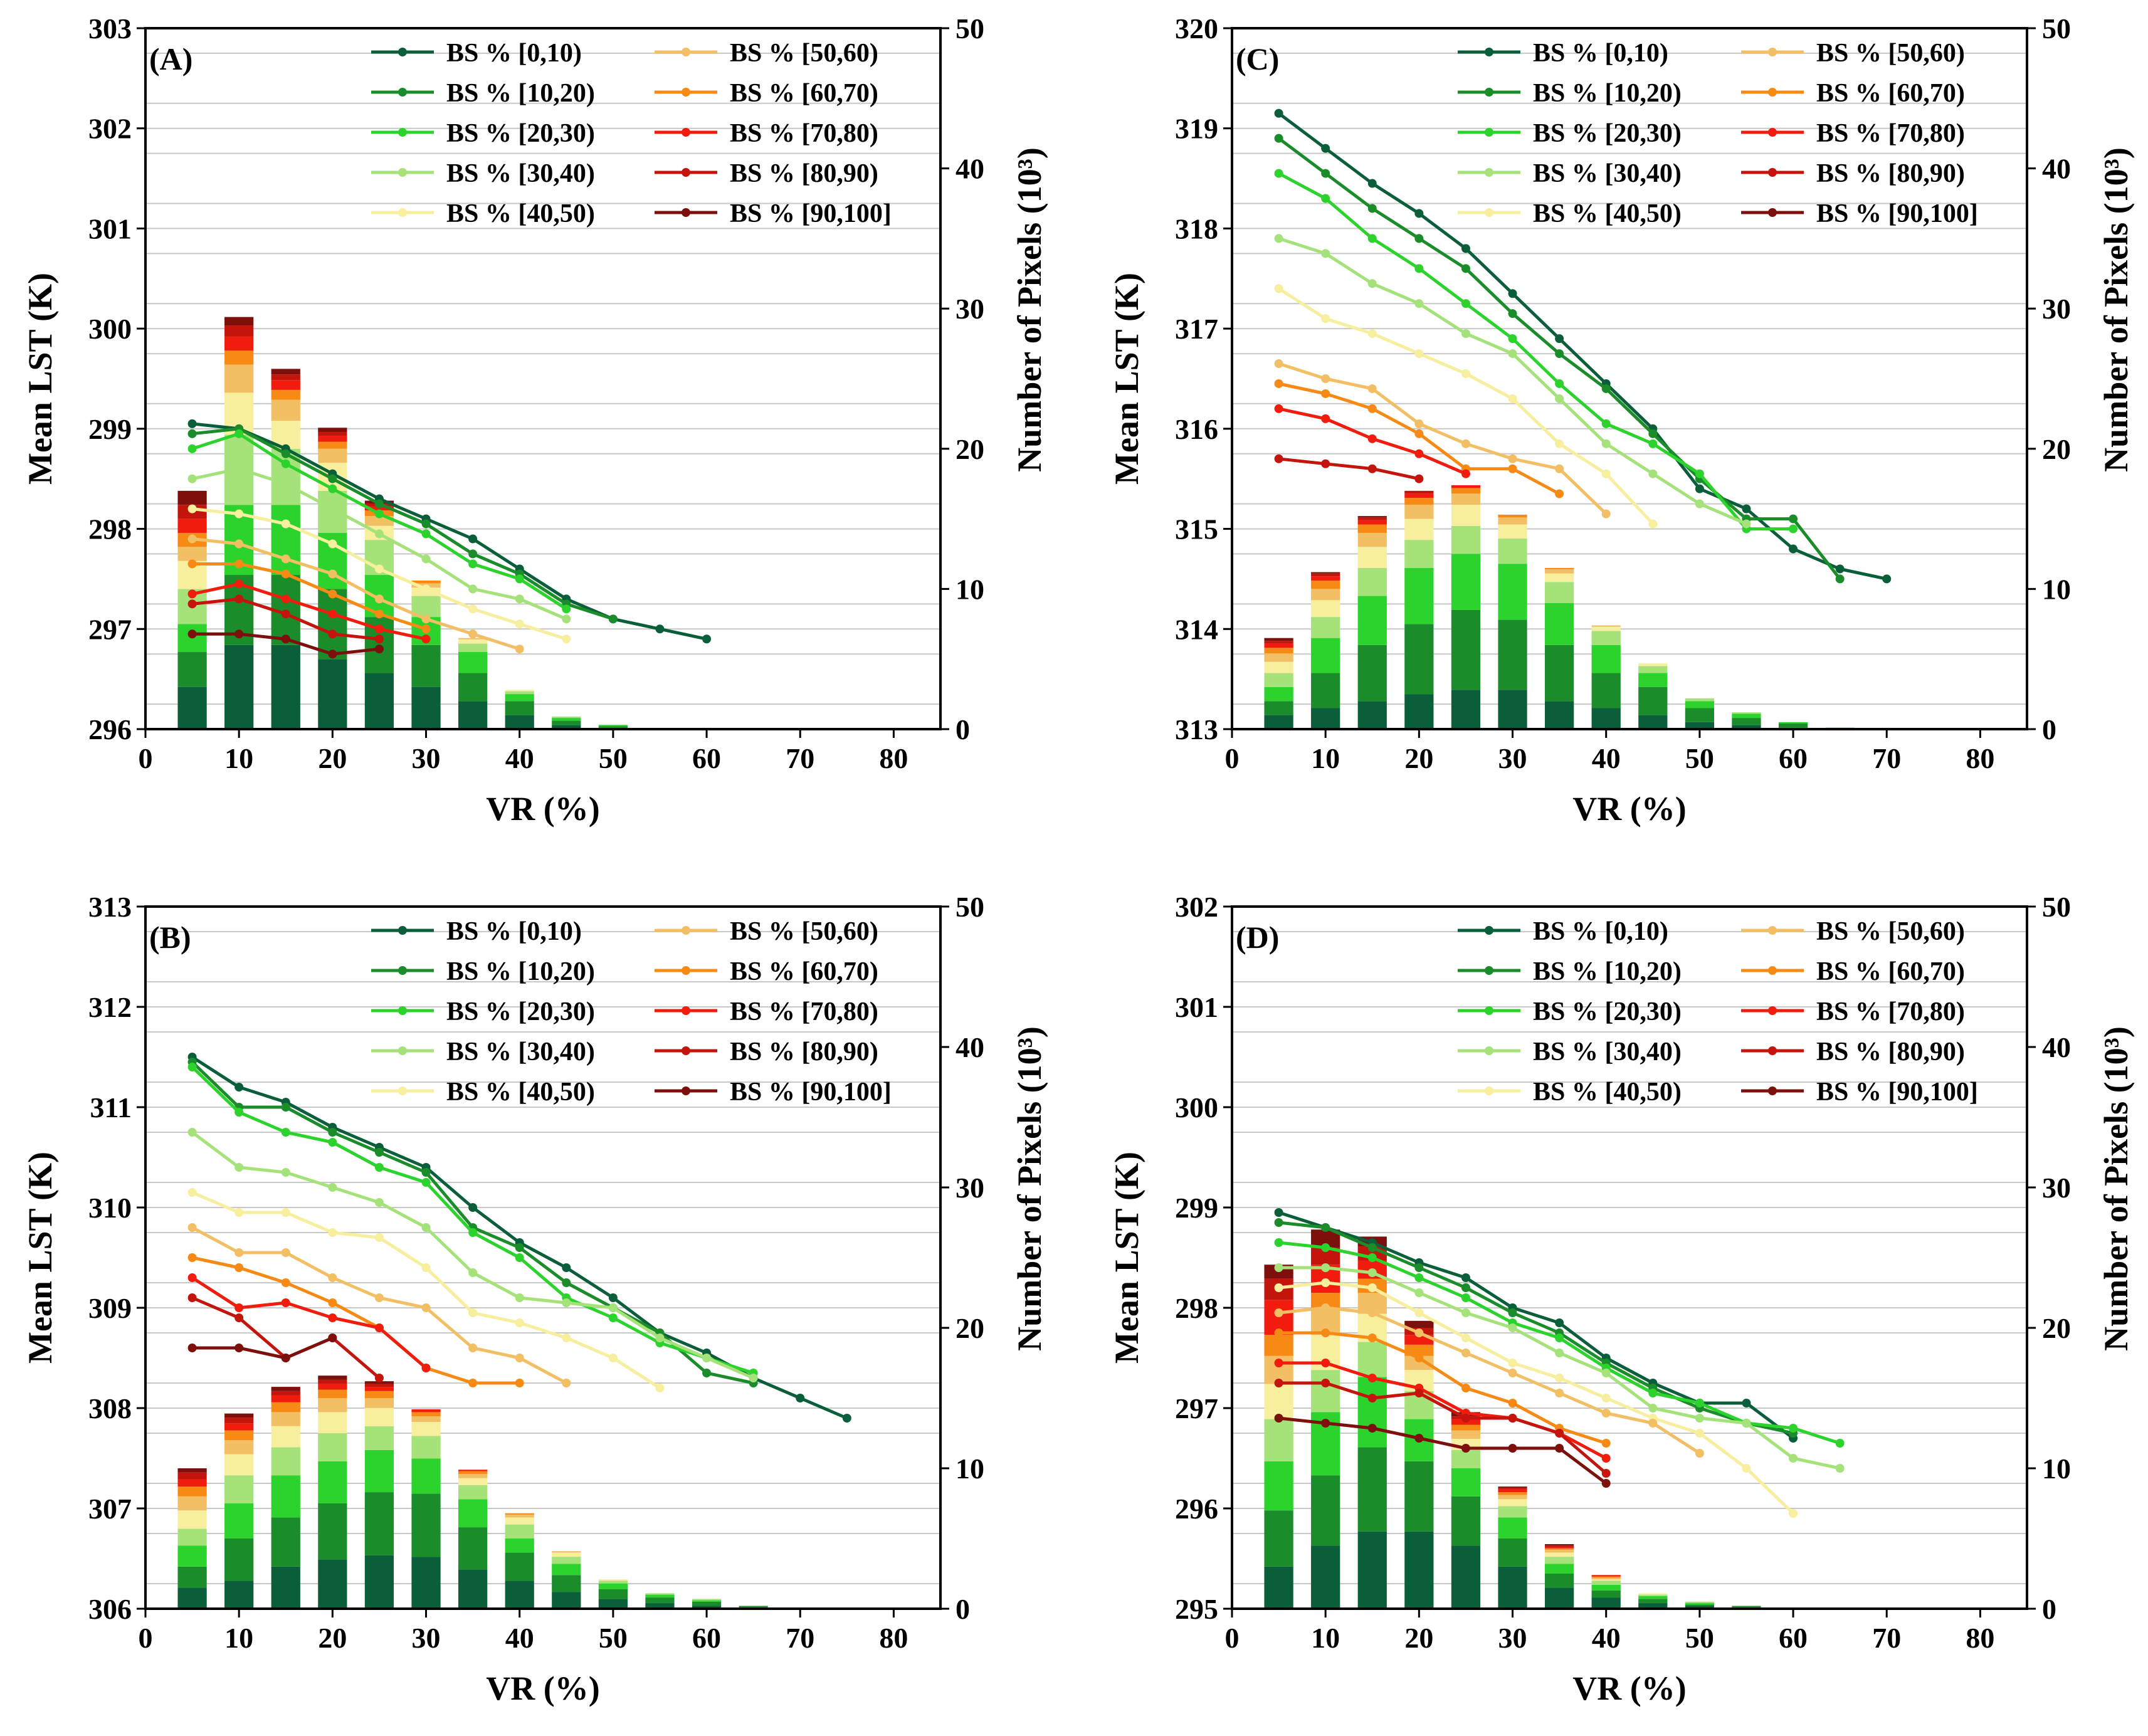 The image size is (2148, 1736). What do you see at coordinates (110, 1509) in the screenshot?
I see `y-tick-label: 307` at bounding box center [110, 1509].